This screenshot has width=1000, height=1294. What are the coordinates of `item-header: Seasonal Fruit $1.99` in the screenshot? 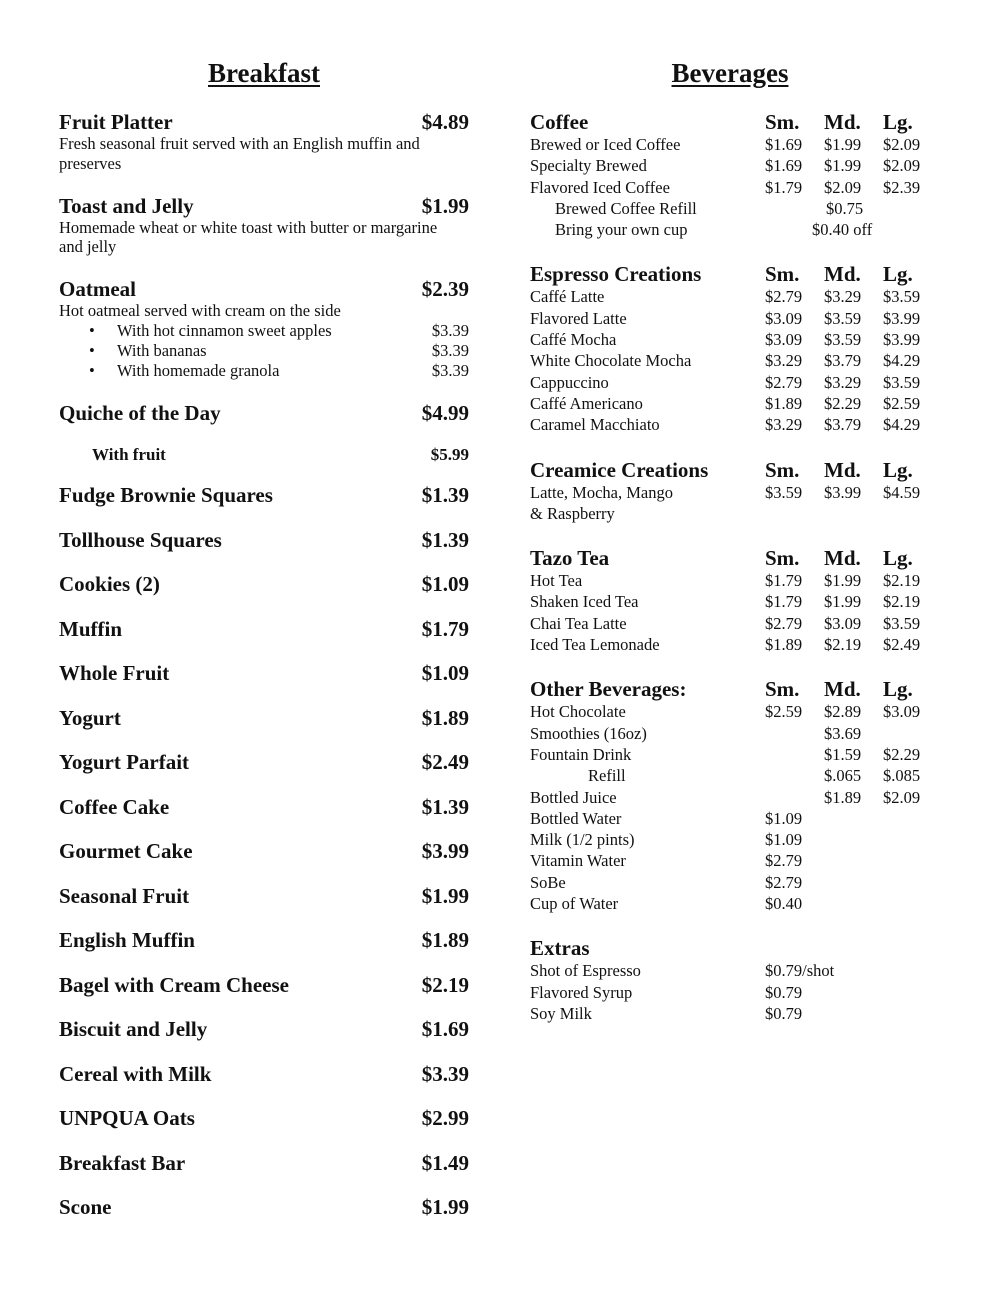 It's located at (264, 896).